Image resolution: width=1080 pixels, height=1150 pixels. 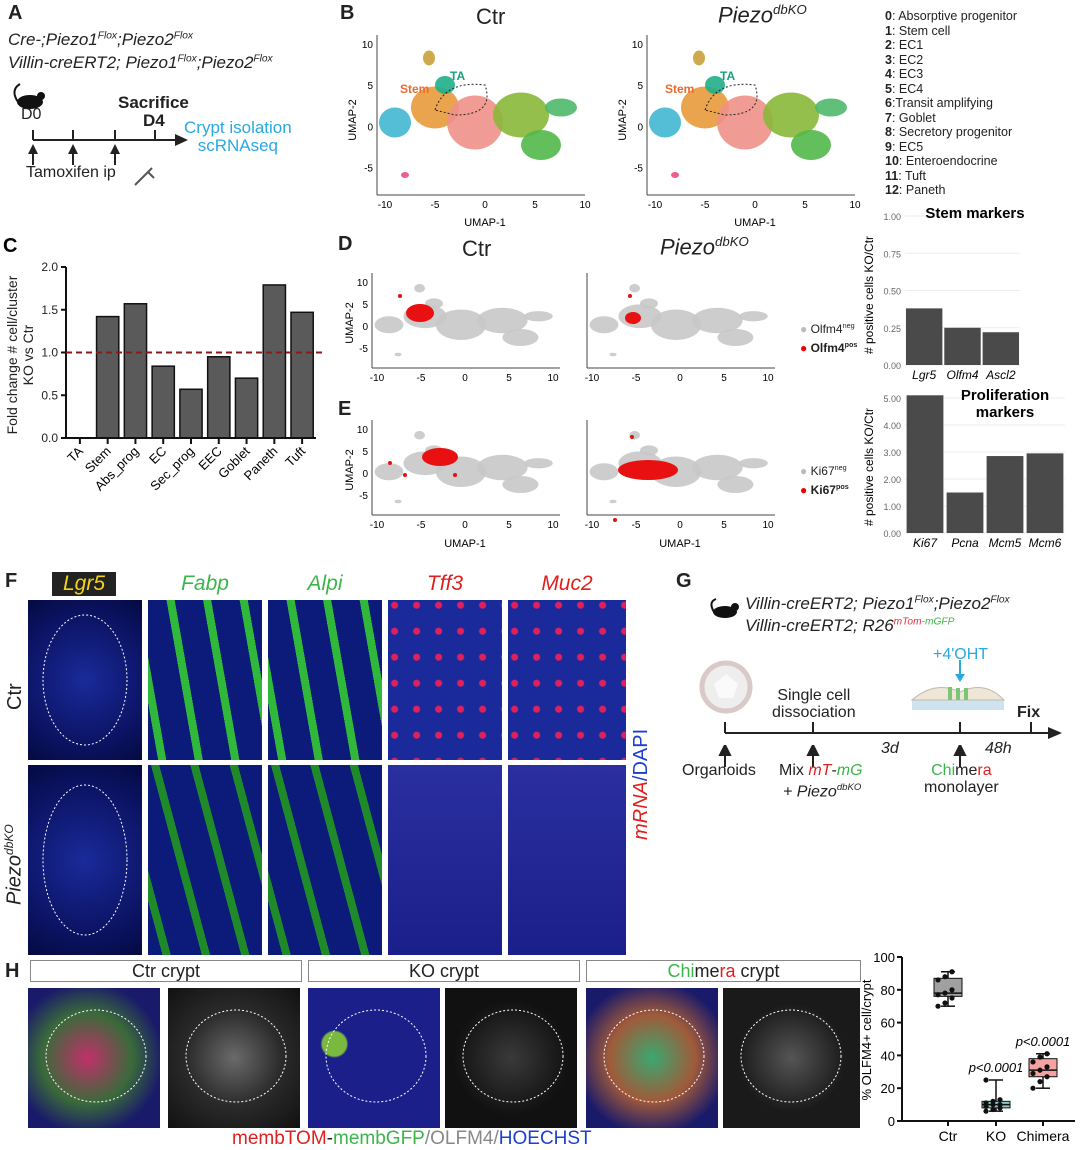 What do you see at coordinates (553, 525) in the screenshot?
I see `x-tick-label: 10` at bounding box center [553, 525].